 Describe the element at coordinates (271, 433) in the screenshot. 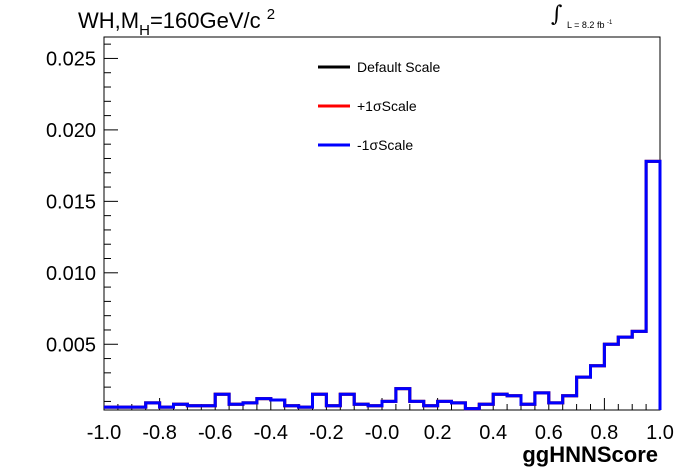

I see `x-tick-label: -0.4` at that location.